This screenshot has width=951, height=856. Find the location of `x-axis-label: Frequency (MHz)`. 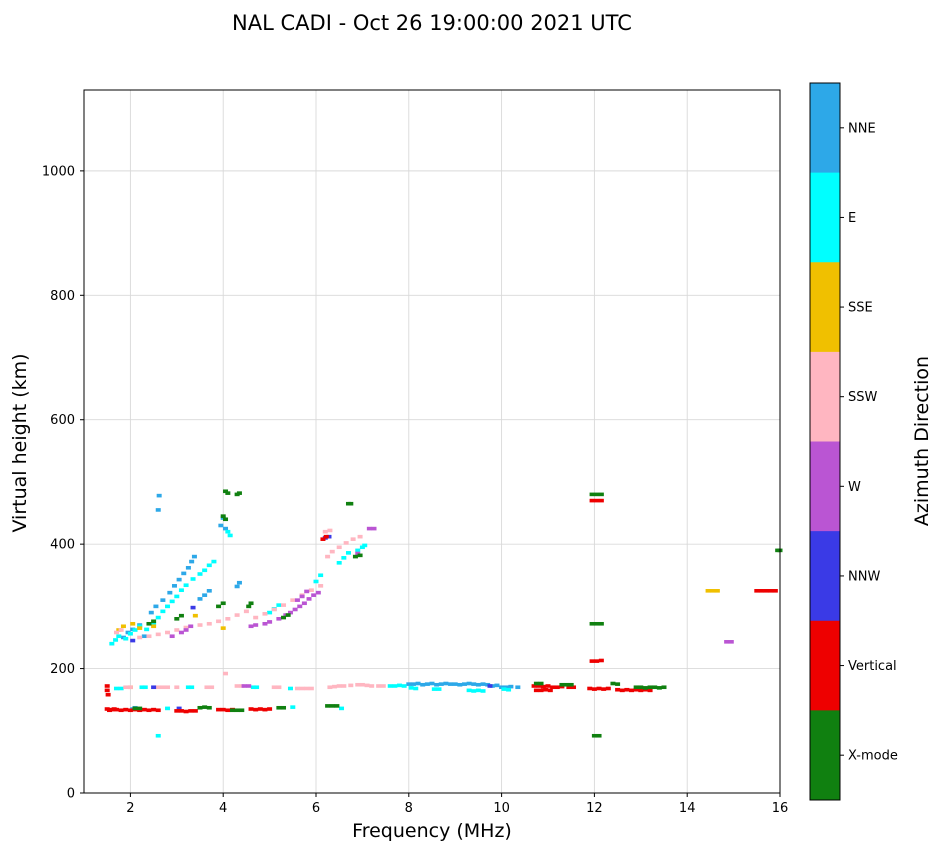

x-axis-label: Frequency (MHz) is located at coordinates (432, 831).